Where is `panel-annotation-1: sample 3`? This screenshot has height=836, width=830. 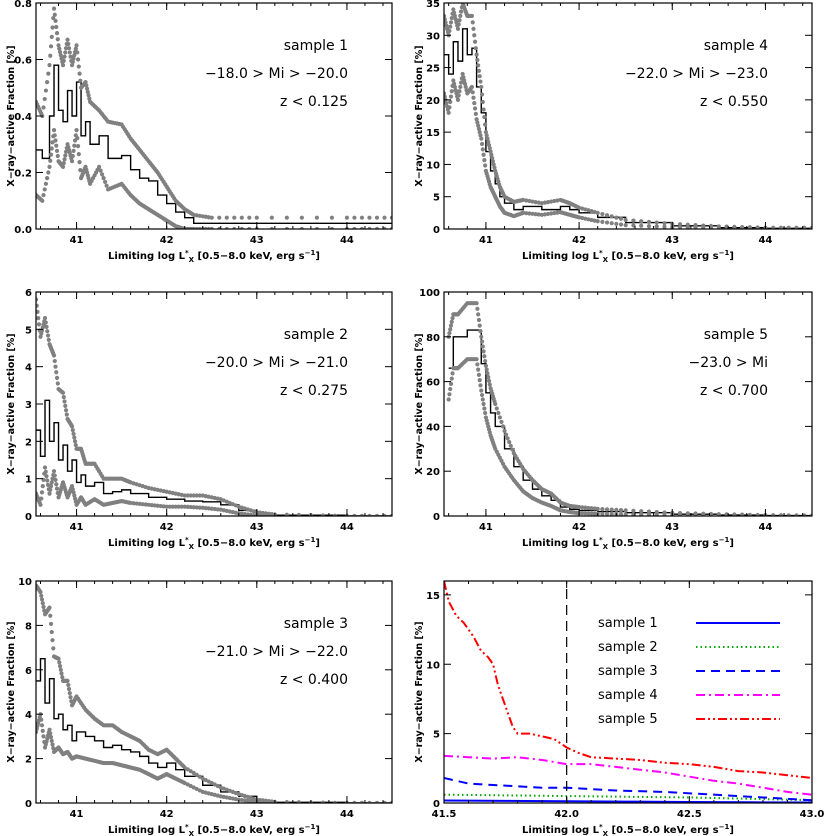 panel-annotation-1: sample 3 is located at coordinates (316, 624).